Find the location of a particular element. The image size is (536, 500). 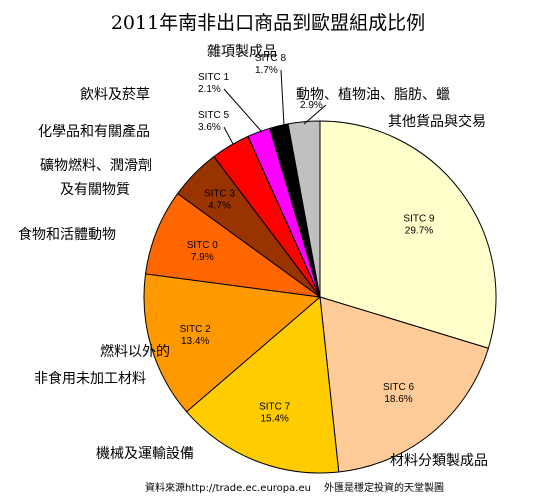

slice-code-label: SITC 0 is located at coordinates (203, 245).